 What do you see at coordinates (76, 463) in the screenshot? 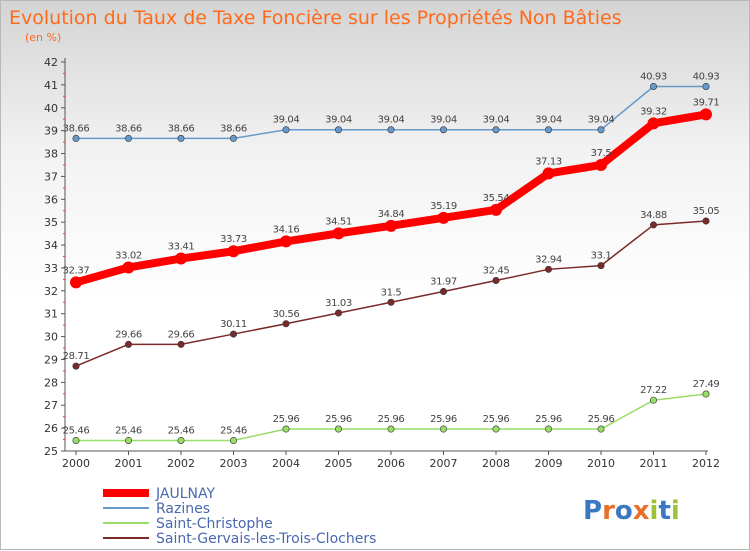
I see `x-tick-label: 2000` at bounding box center [76, 463].